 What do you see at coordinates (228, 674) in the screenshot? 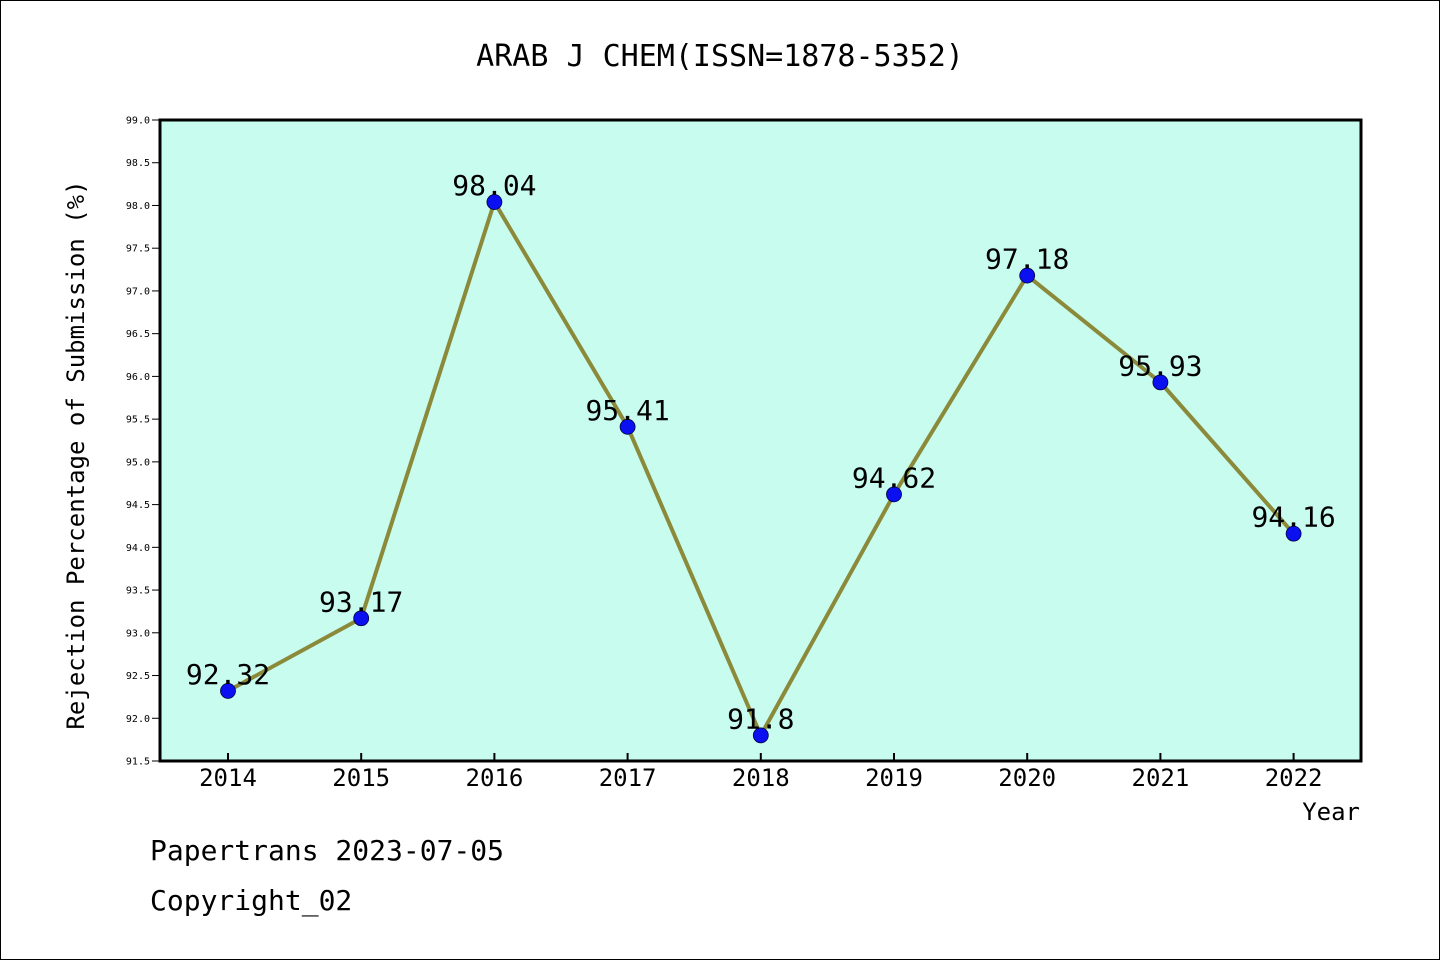
I see `data-label: 92.32` at bounding box center [228, 674].